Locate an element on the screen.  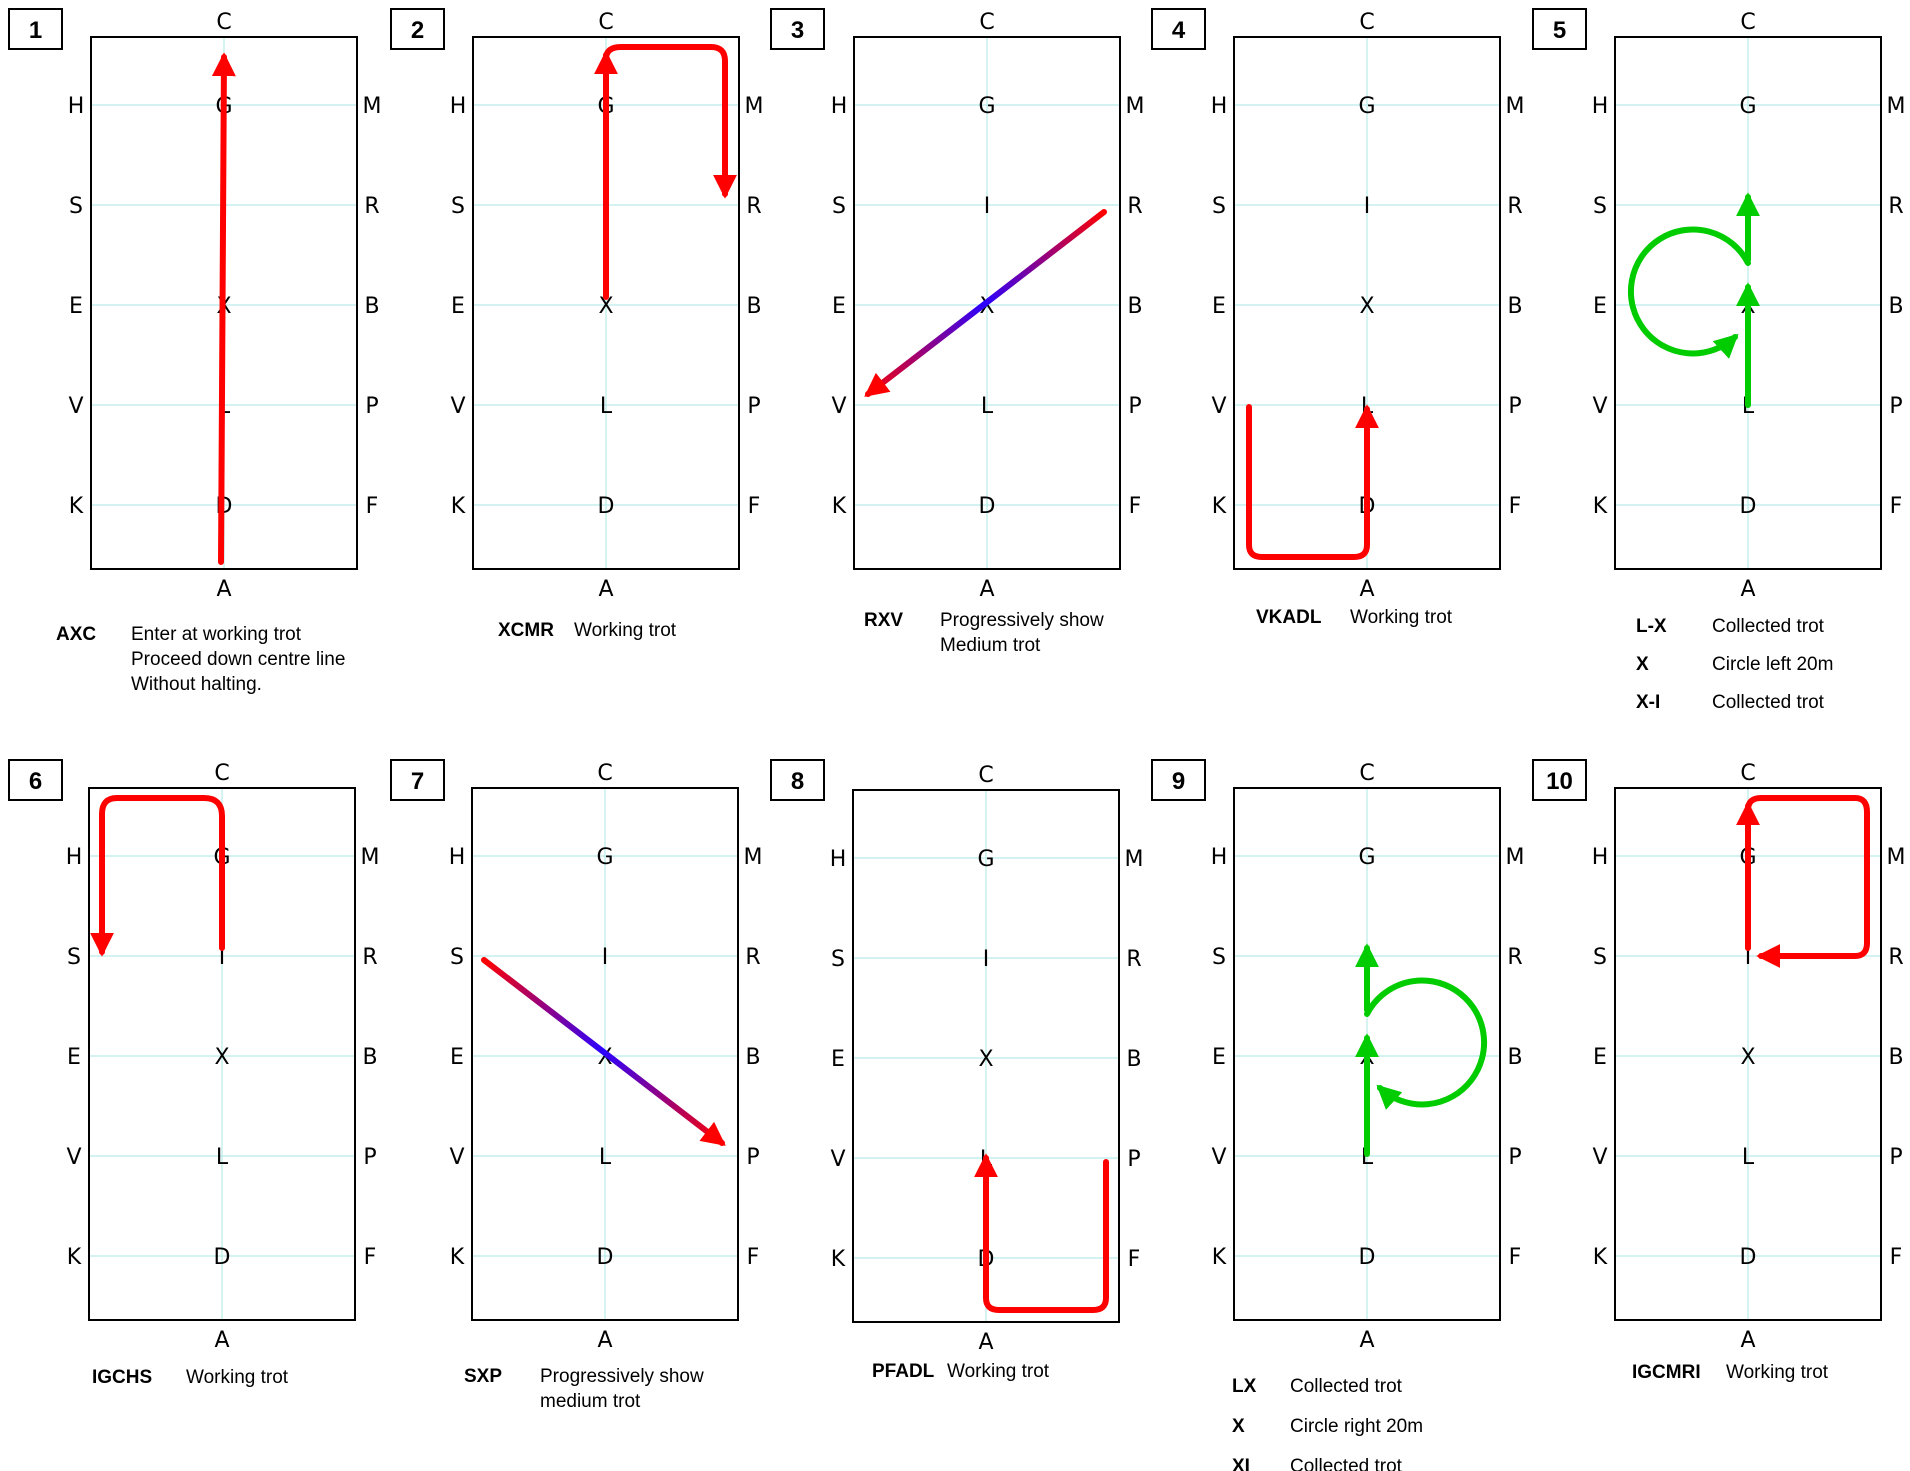
movement-code: IGCMRI is located at coordinates (1666, 1372).